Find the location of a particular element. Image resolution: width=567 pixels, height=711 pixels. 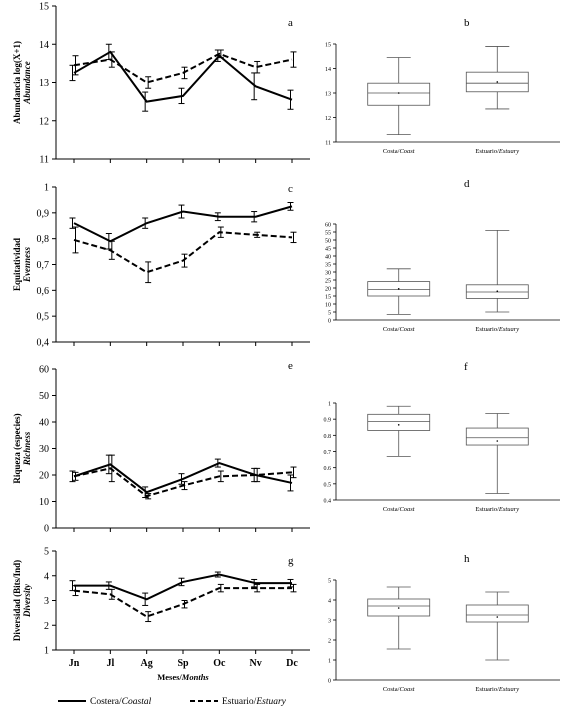

y-tick-label: 0,8 is located at coordinates (43, 239).